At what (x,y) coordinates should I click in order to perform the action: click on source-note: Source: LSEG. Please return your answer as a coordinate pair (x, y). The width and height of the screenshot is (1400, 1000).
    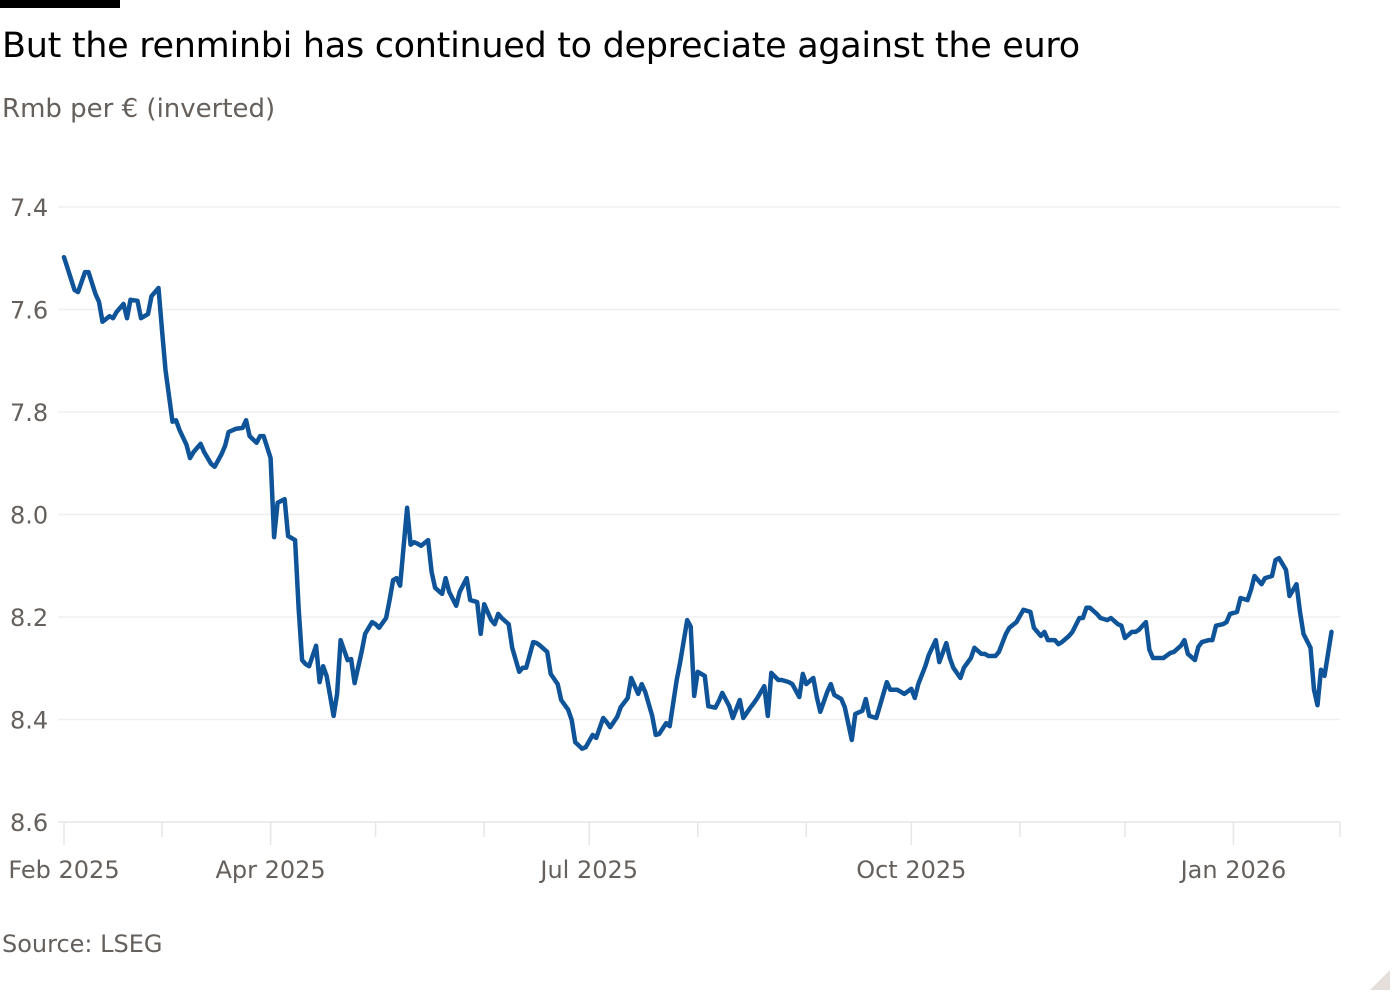
    Looking at the image, I should click on (82, 944).